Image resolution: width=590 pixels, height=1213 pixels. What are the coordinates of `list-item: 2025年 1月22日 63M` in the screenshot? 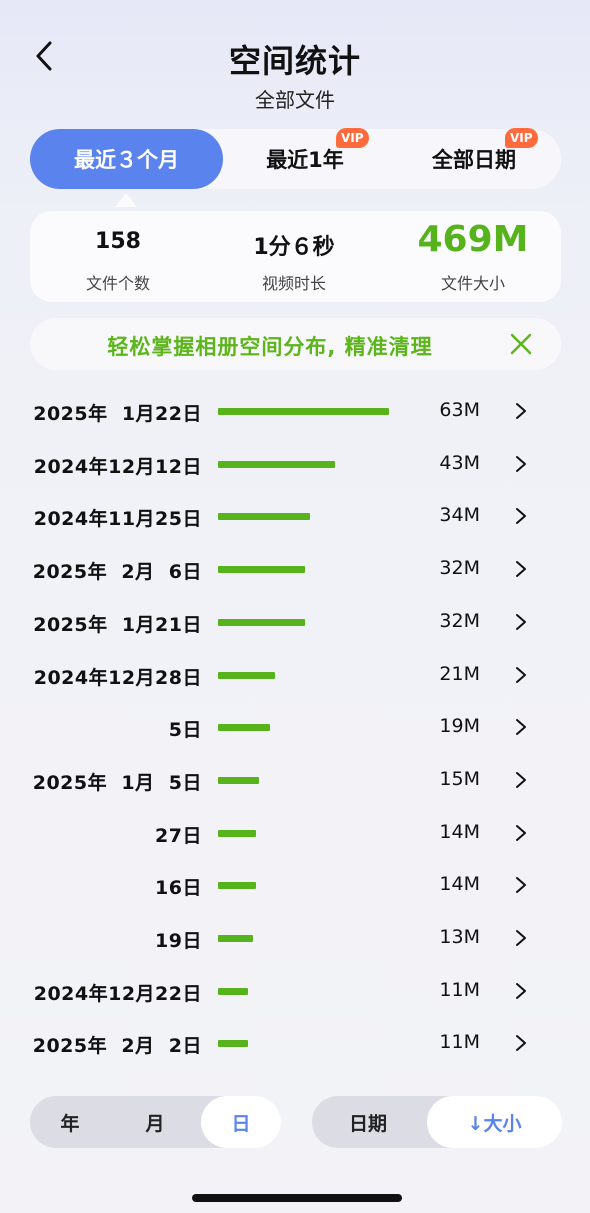 It's located at (295, 411).